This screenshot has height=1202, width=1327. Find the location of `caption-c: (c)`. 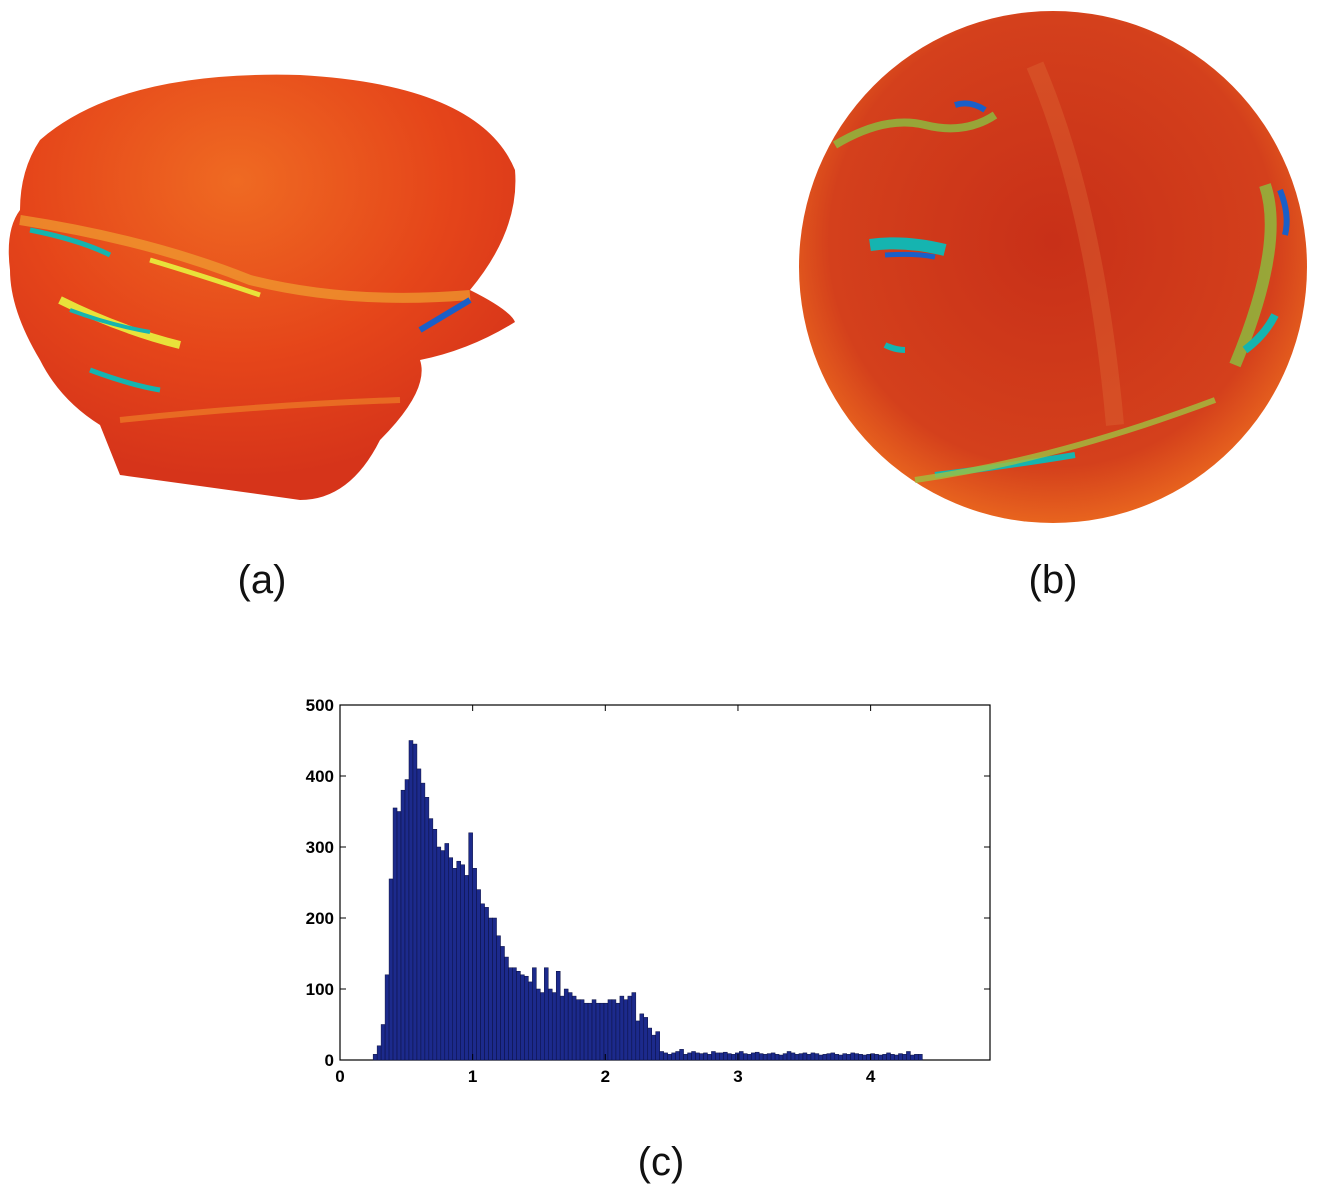

caption-c: (c) is located at coordinates (661, 1162).